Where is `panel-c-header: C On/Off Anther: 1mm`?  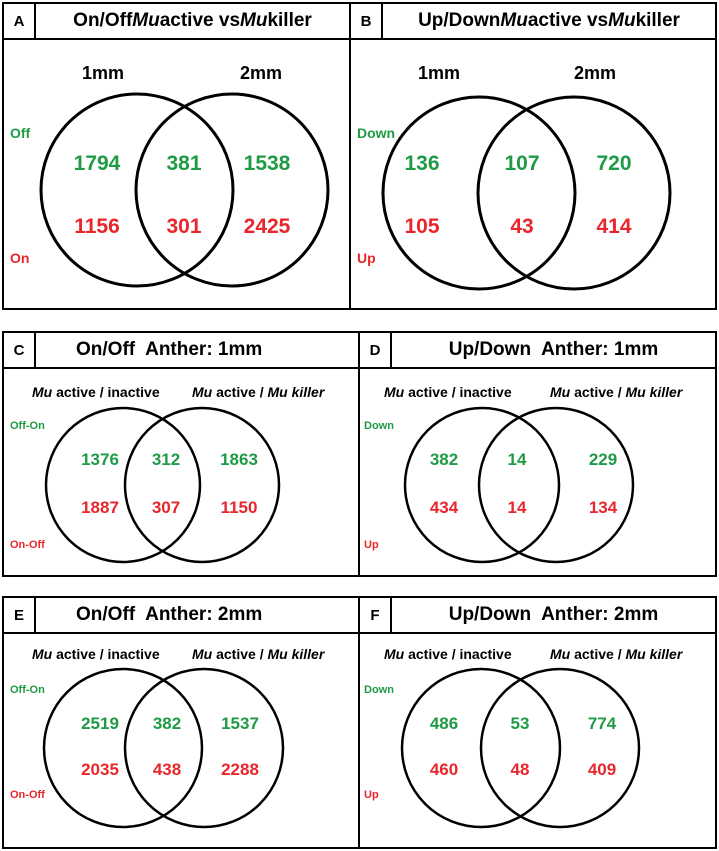 panel-c-header: C On/Off Anther: 1mm is located at coordinates (181, 351).